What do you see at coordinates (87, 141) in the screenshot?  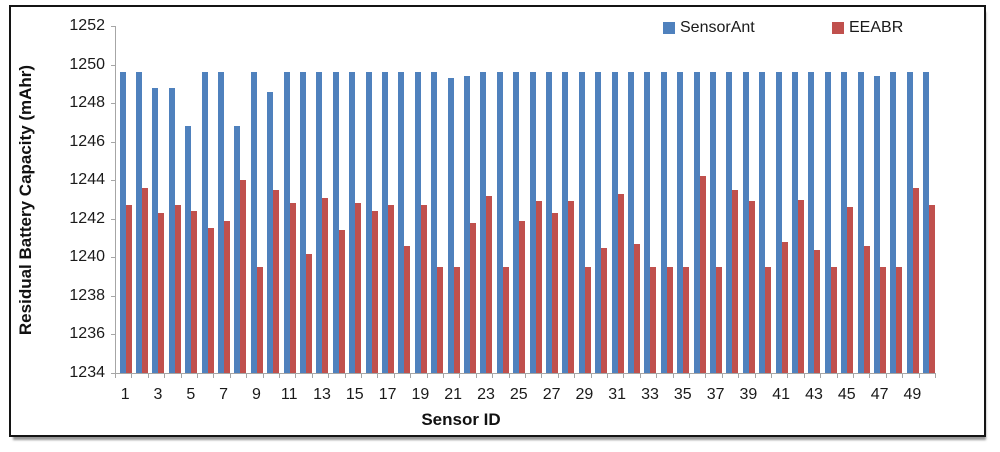 I see `y-axis-tick-label: 1246` at bounding box center [87, 141].